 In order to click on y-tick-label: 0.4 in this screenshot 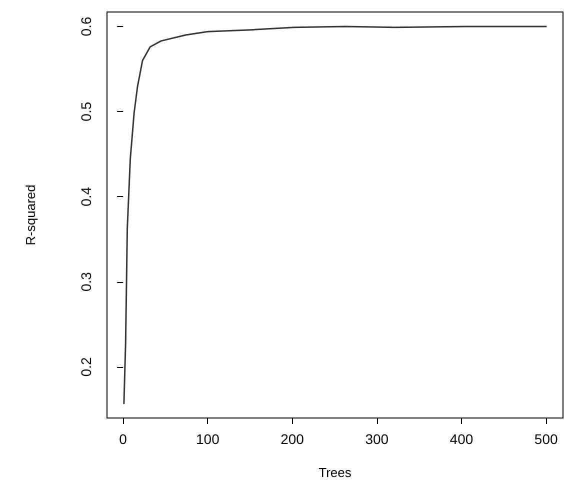, I will do `click(86, 196)`.